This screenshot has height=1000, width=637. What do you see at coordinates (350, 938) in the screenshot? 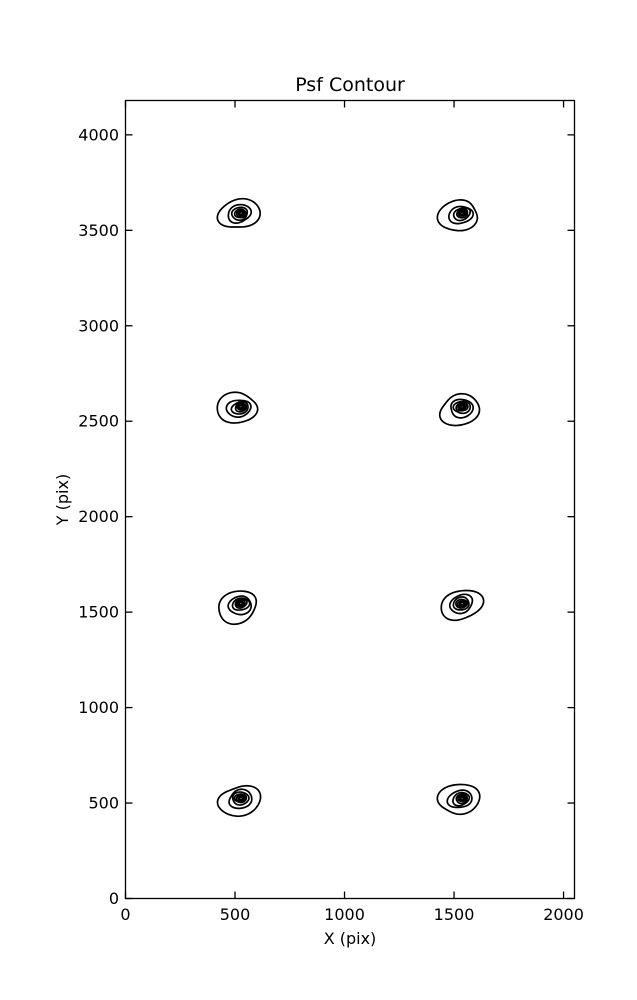
I see `x-axis-label: X (pix)` at bounding box center [350, 938].